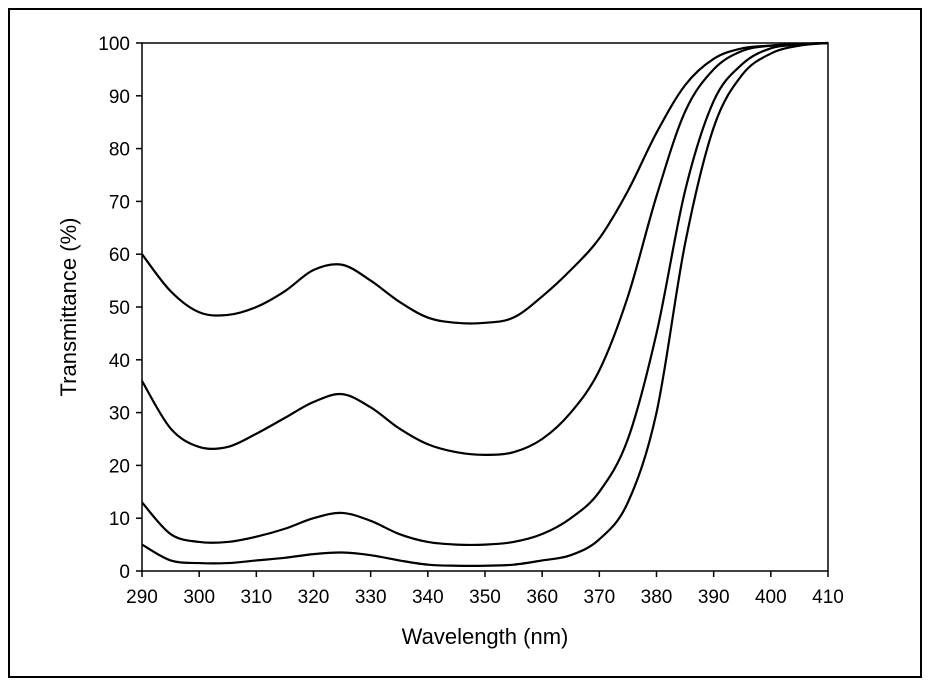  What do you see at coordinates (314, 597) in the screenshot?
I see `x-tick-label: 320` at bounding box center [314, 597].